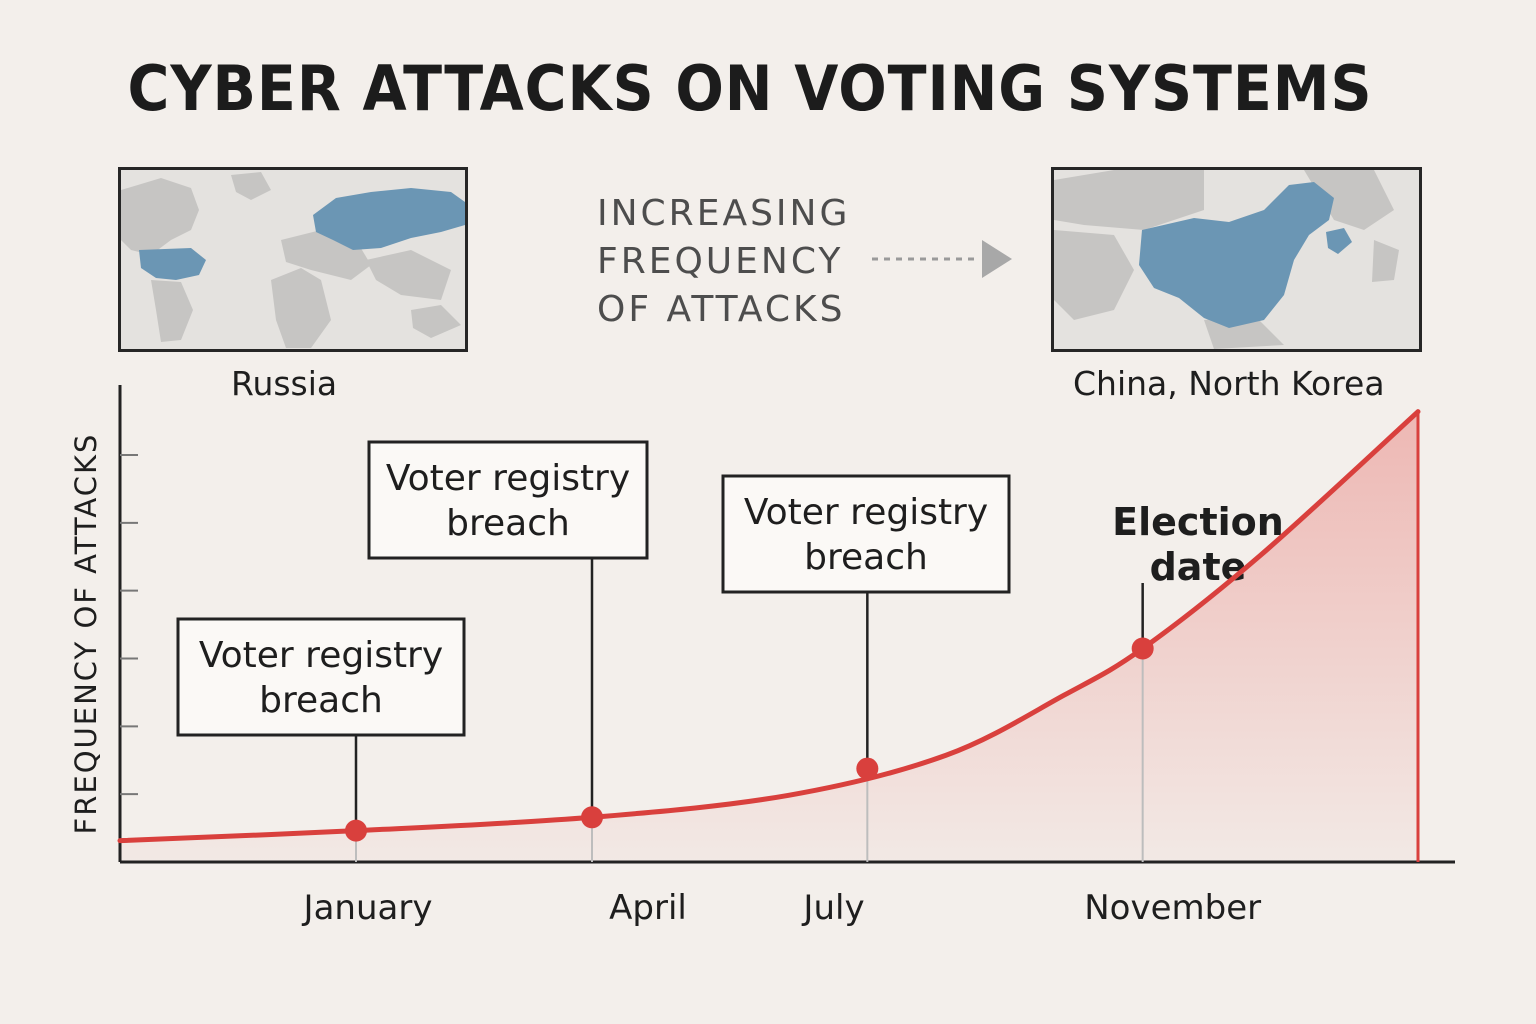 This screenshot has height=1024, width=1536. What do you see at coordinates (389, 219) in the screenshot?
I see `russia-shape` at bounding box center [389, 219].